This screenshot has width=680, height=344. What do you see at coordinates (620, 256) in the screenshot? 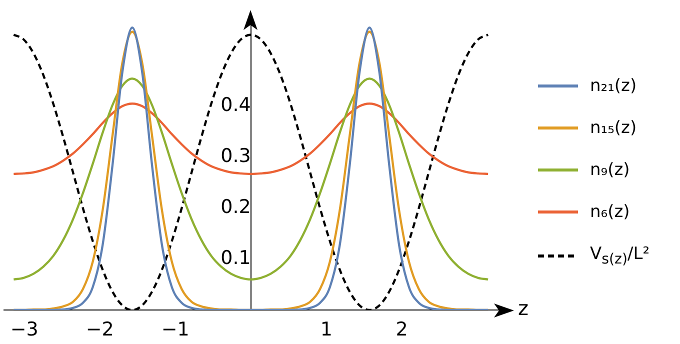
I see `legend-label: V$_{s(z)}$/L²` at bounding box center [620, 256].